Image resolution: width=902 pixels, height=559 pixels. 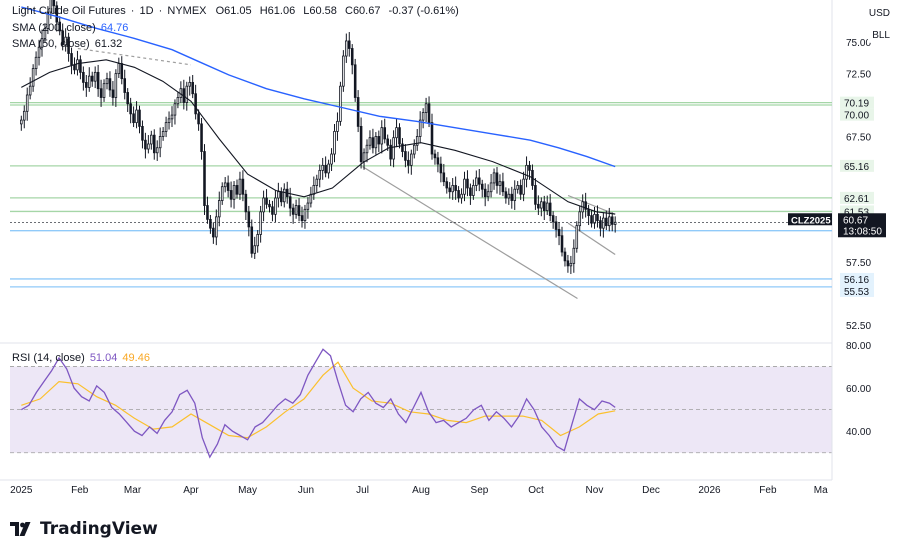 I want to click on trendline, so click(x=134, y=56).